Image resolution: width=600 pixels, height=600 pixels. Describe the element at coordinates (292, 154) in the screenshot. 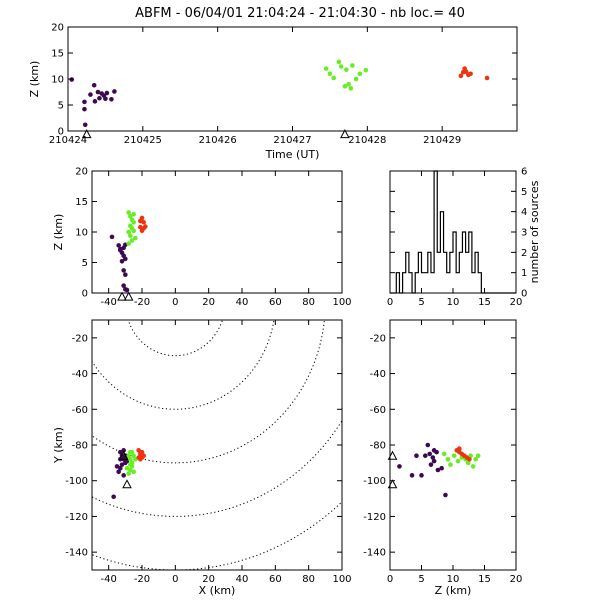

I see `x-axis-label: Time (UT)` at that location.